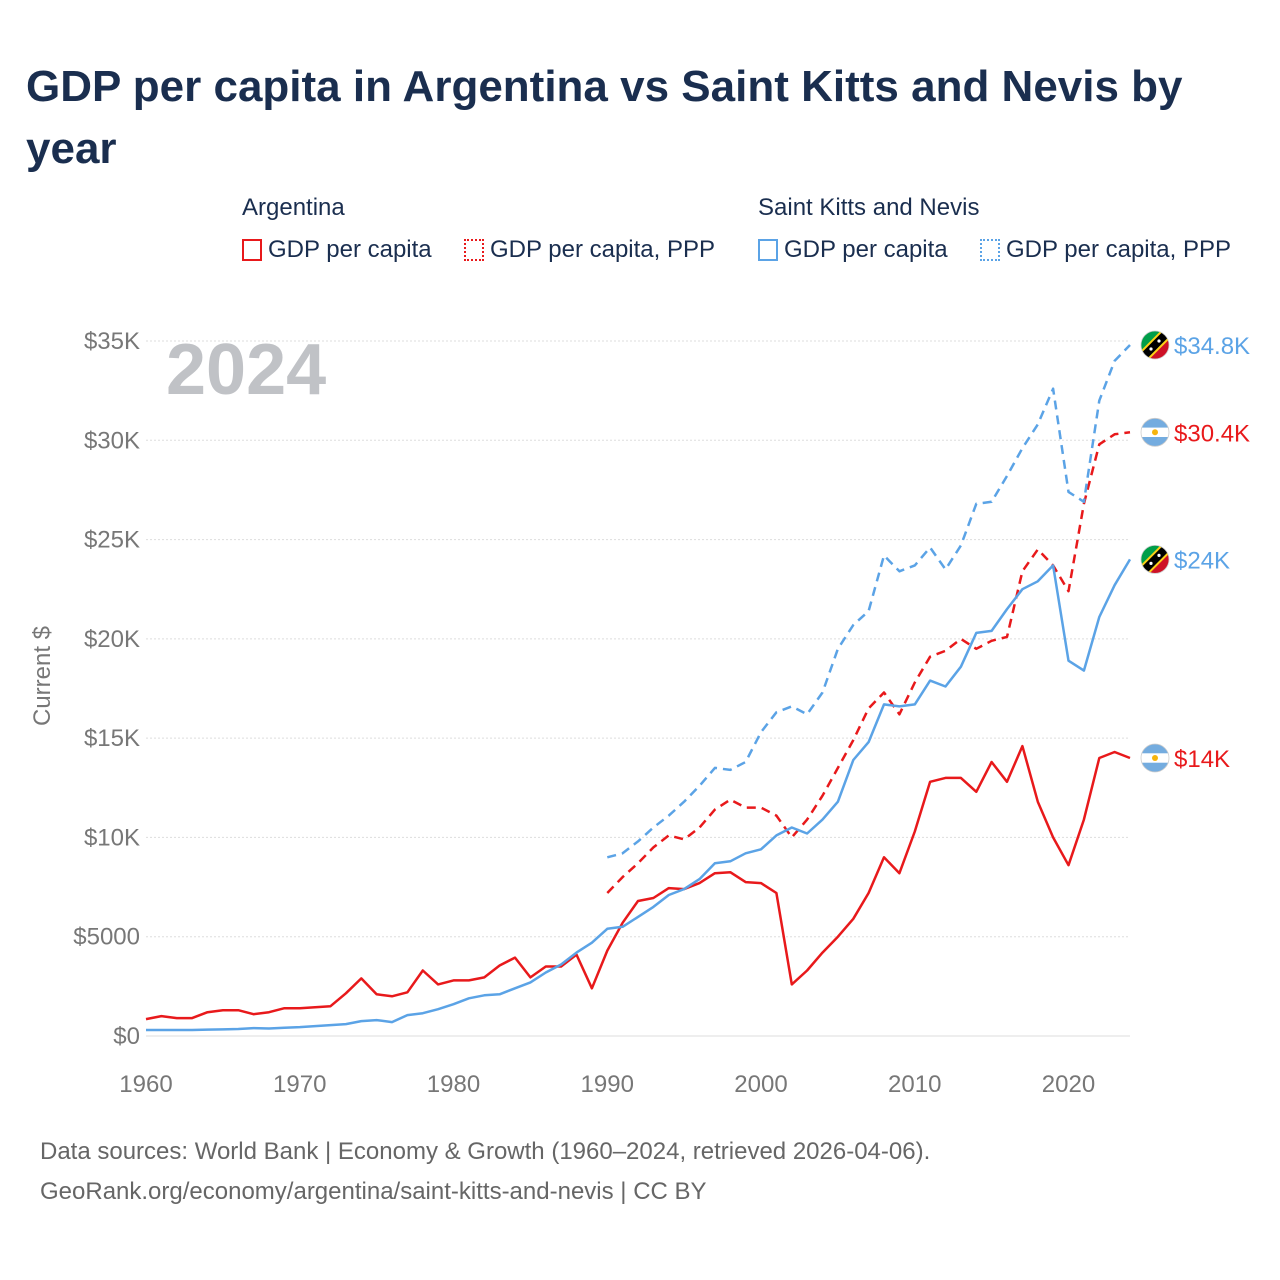 This screenshot has height=1280, width=1280. What do you see at coordinates (1212, 346) in the screenshot?
I see `end-value-label: $34.8K` at bounding box center [1212, 346].